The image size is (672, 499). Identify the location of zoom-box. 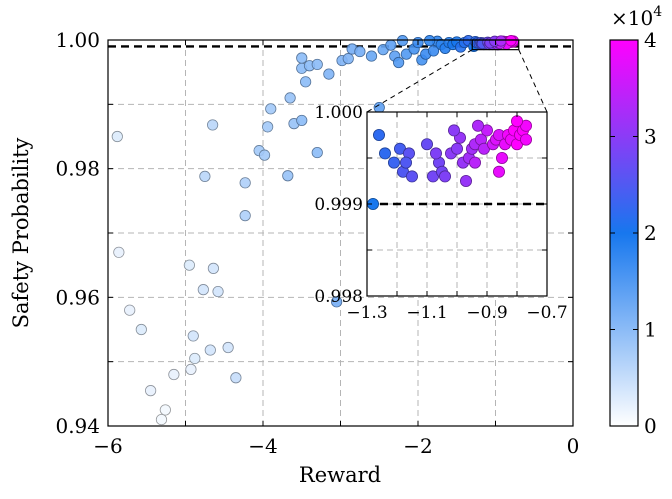
(495, 45).